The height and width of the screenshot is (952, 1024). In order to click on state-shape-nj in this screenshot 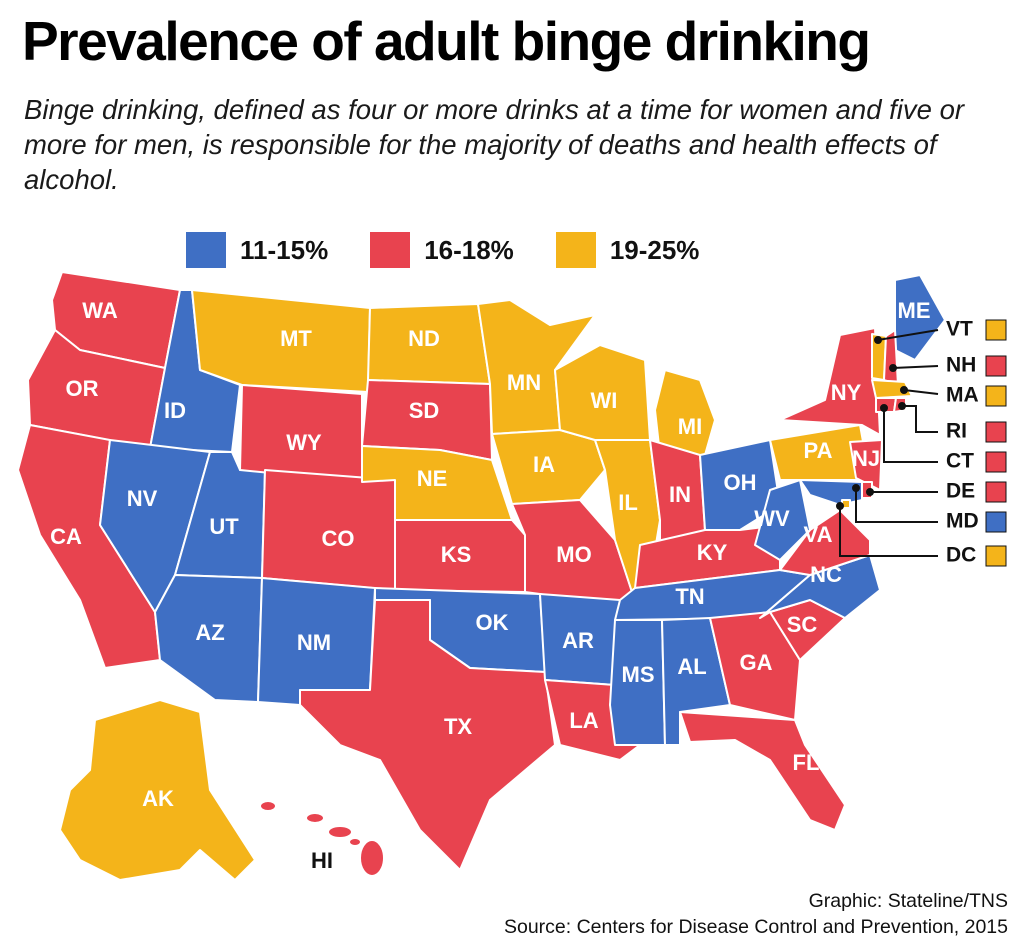, I will do `click(866, 465)`.